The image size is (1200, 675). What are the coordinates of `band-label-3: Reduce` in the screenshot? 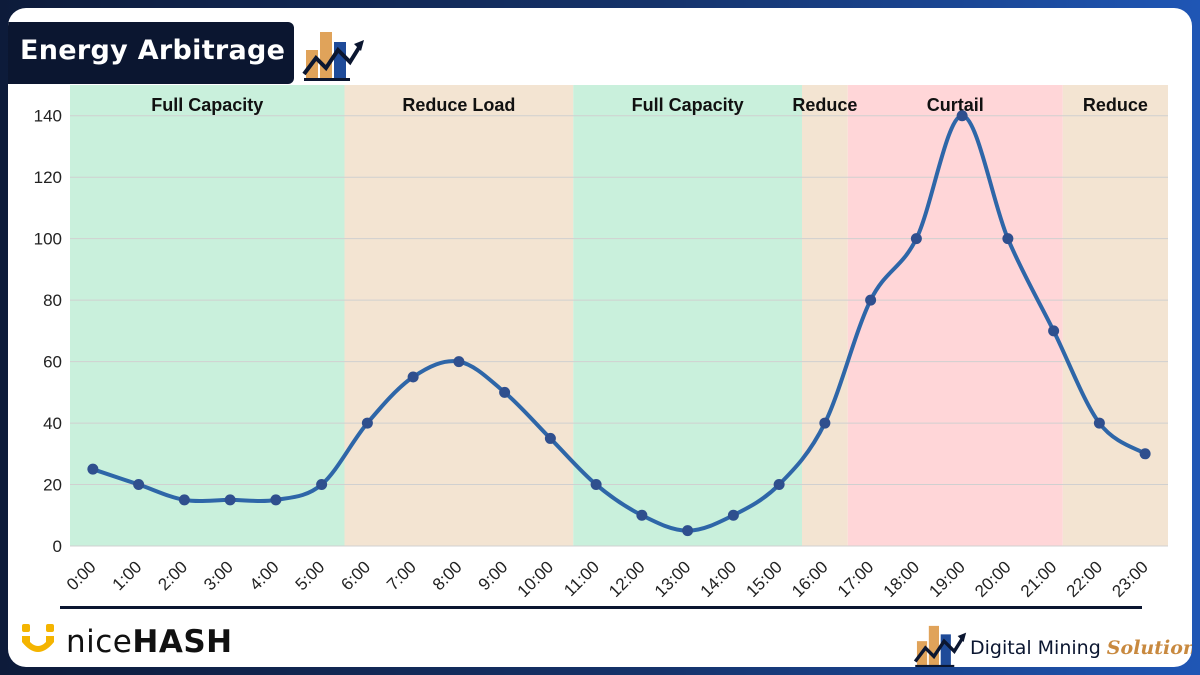 It's located at (824, 105).